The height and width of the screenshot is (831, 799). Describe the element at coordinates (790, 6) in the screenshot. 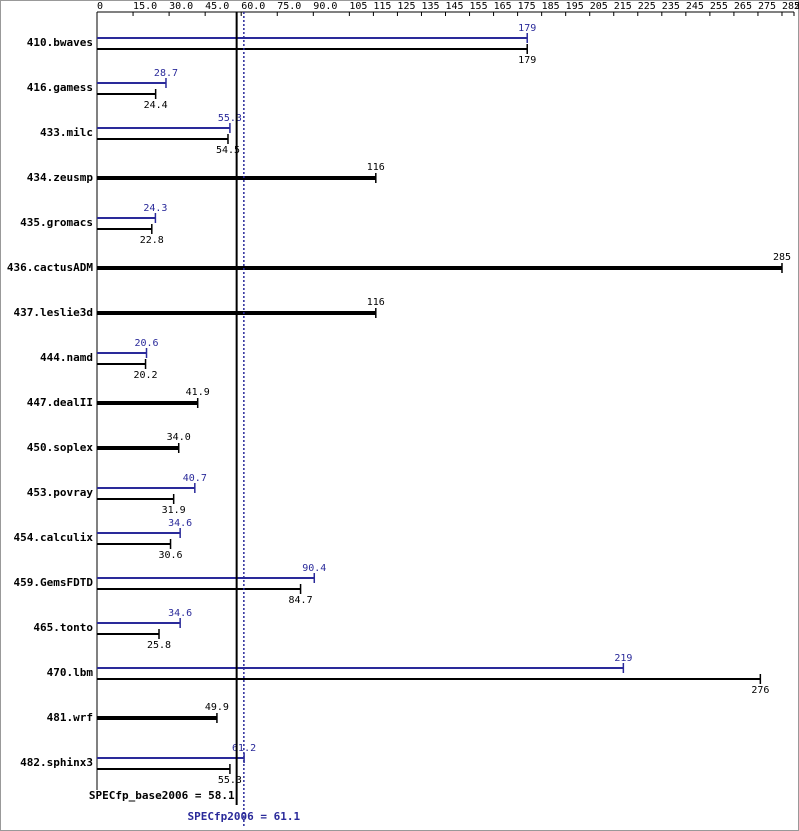

I see `x-tick-label: 285` at that location.